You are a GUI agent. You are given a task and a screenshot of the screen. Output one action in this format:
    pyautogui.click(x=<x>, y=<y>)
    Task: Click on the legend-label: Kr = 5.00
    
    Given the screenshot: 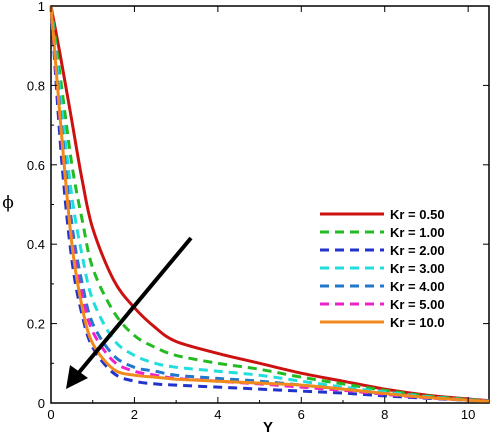 What is the action you would take?
    pyautogui.click(x=417, y=304)
    